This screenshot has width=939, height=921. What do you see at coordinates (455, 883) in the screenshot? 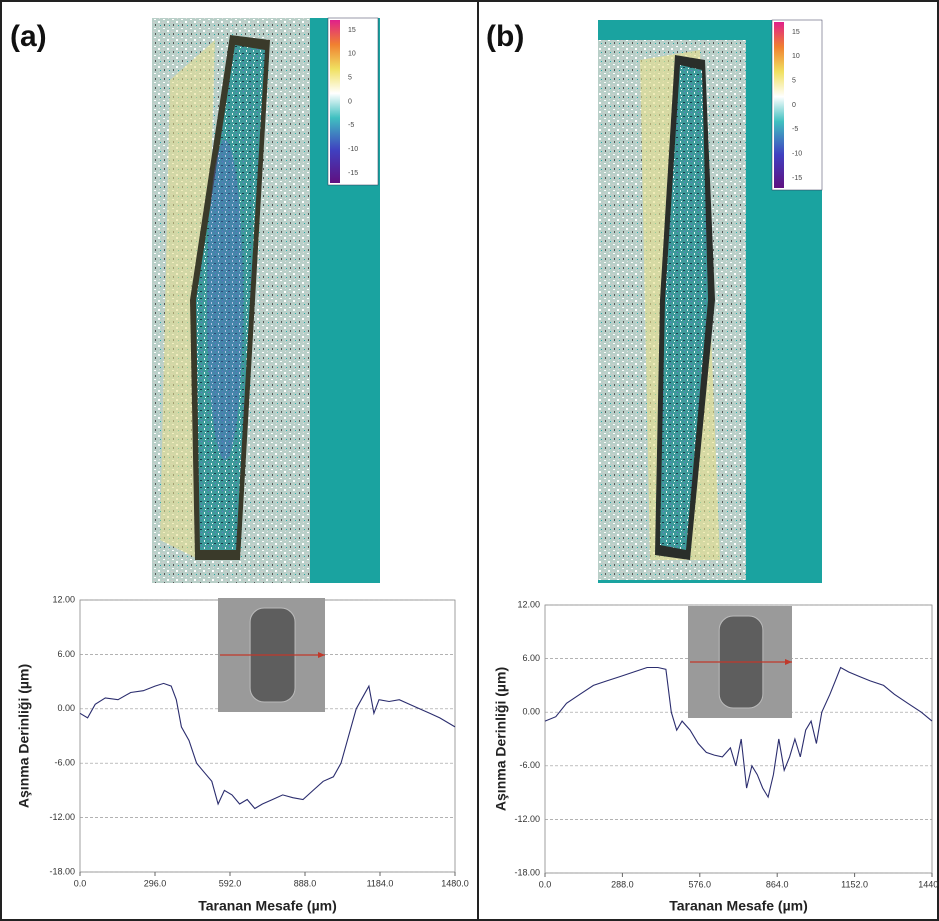
I see `x-tick-label: 1480.0` at bounding box center [455, 883].